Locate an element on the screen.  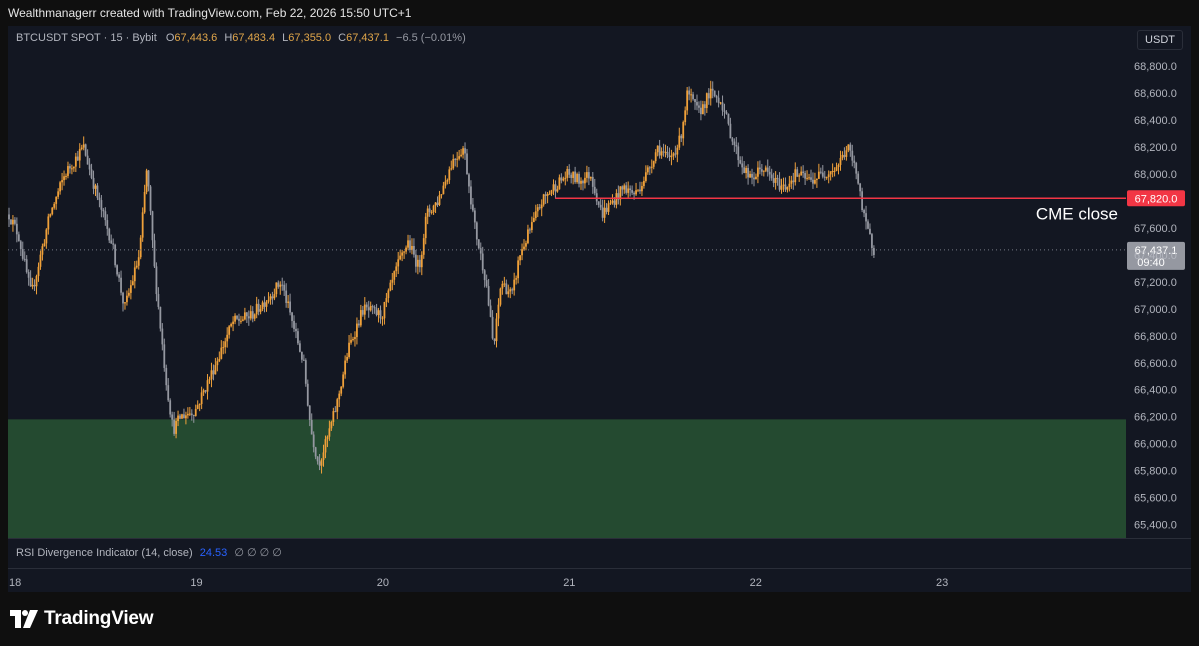
rsi-name: RSI Divergence Indicator (14, close) is located at coordinates (104, 553).